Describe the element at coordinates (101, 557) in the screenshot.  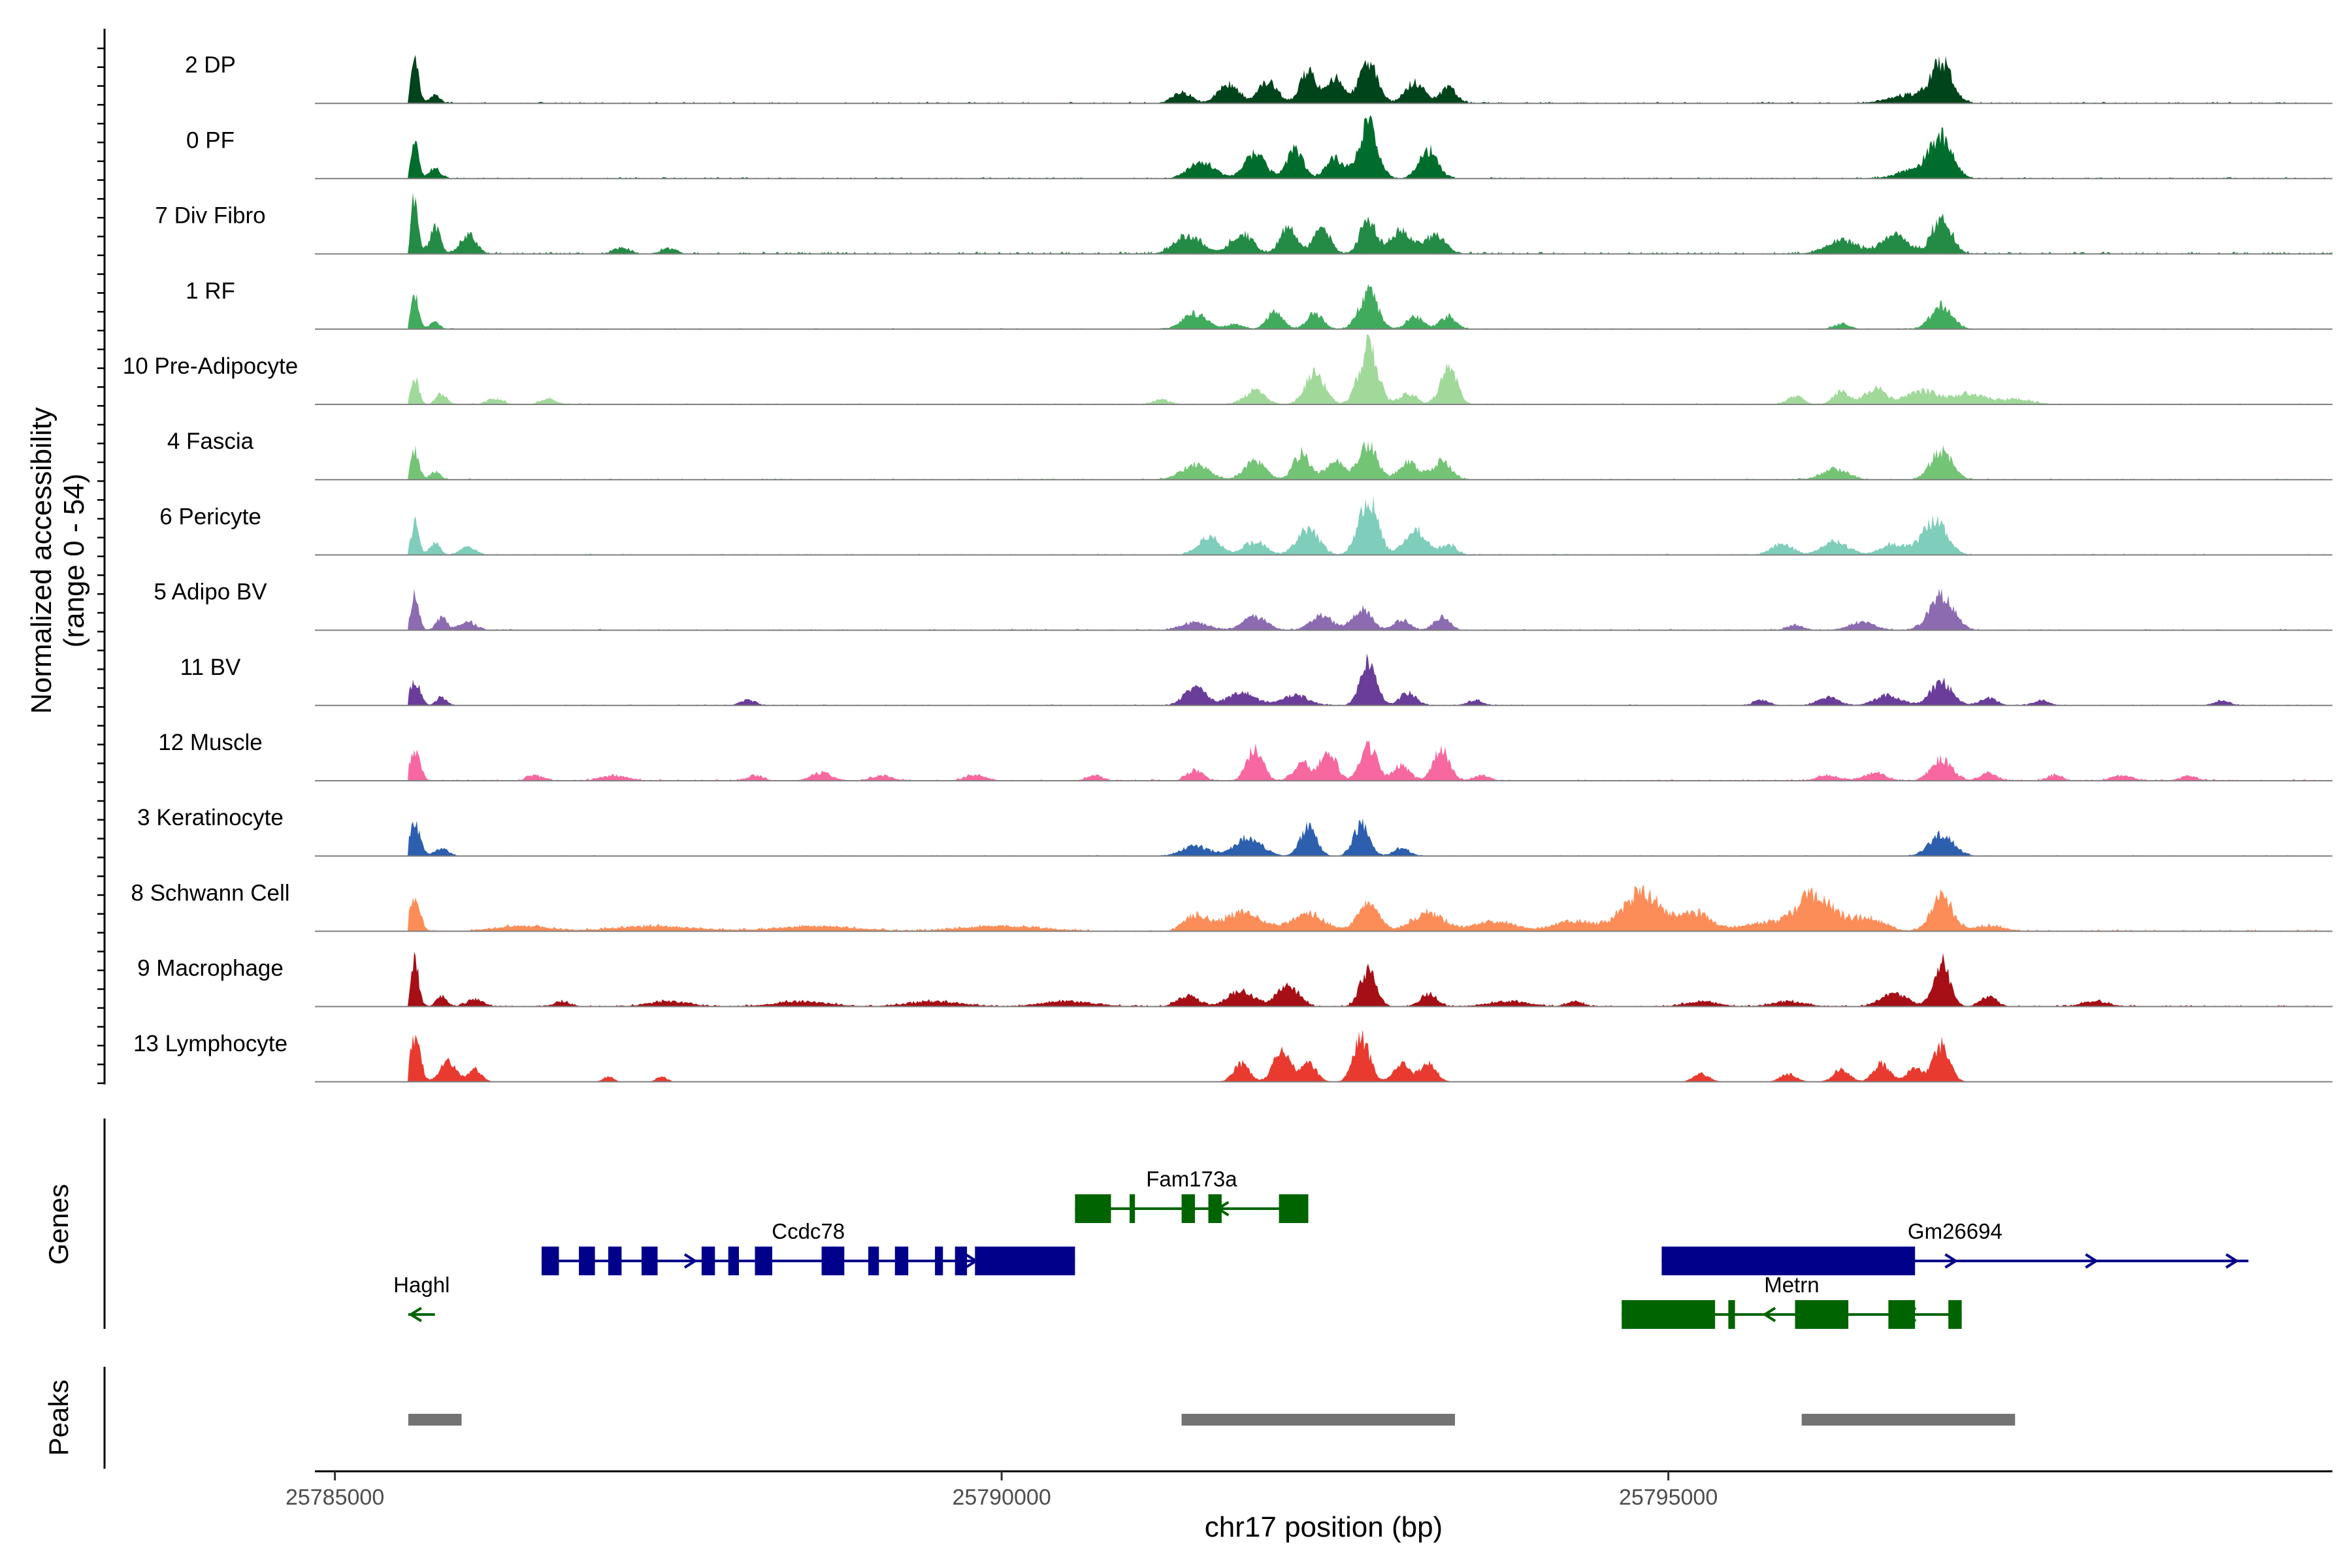
I see `y-axis` at that location.